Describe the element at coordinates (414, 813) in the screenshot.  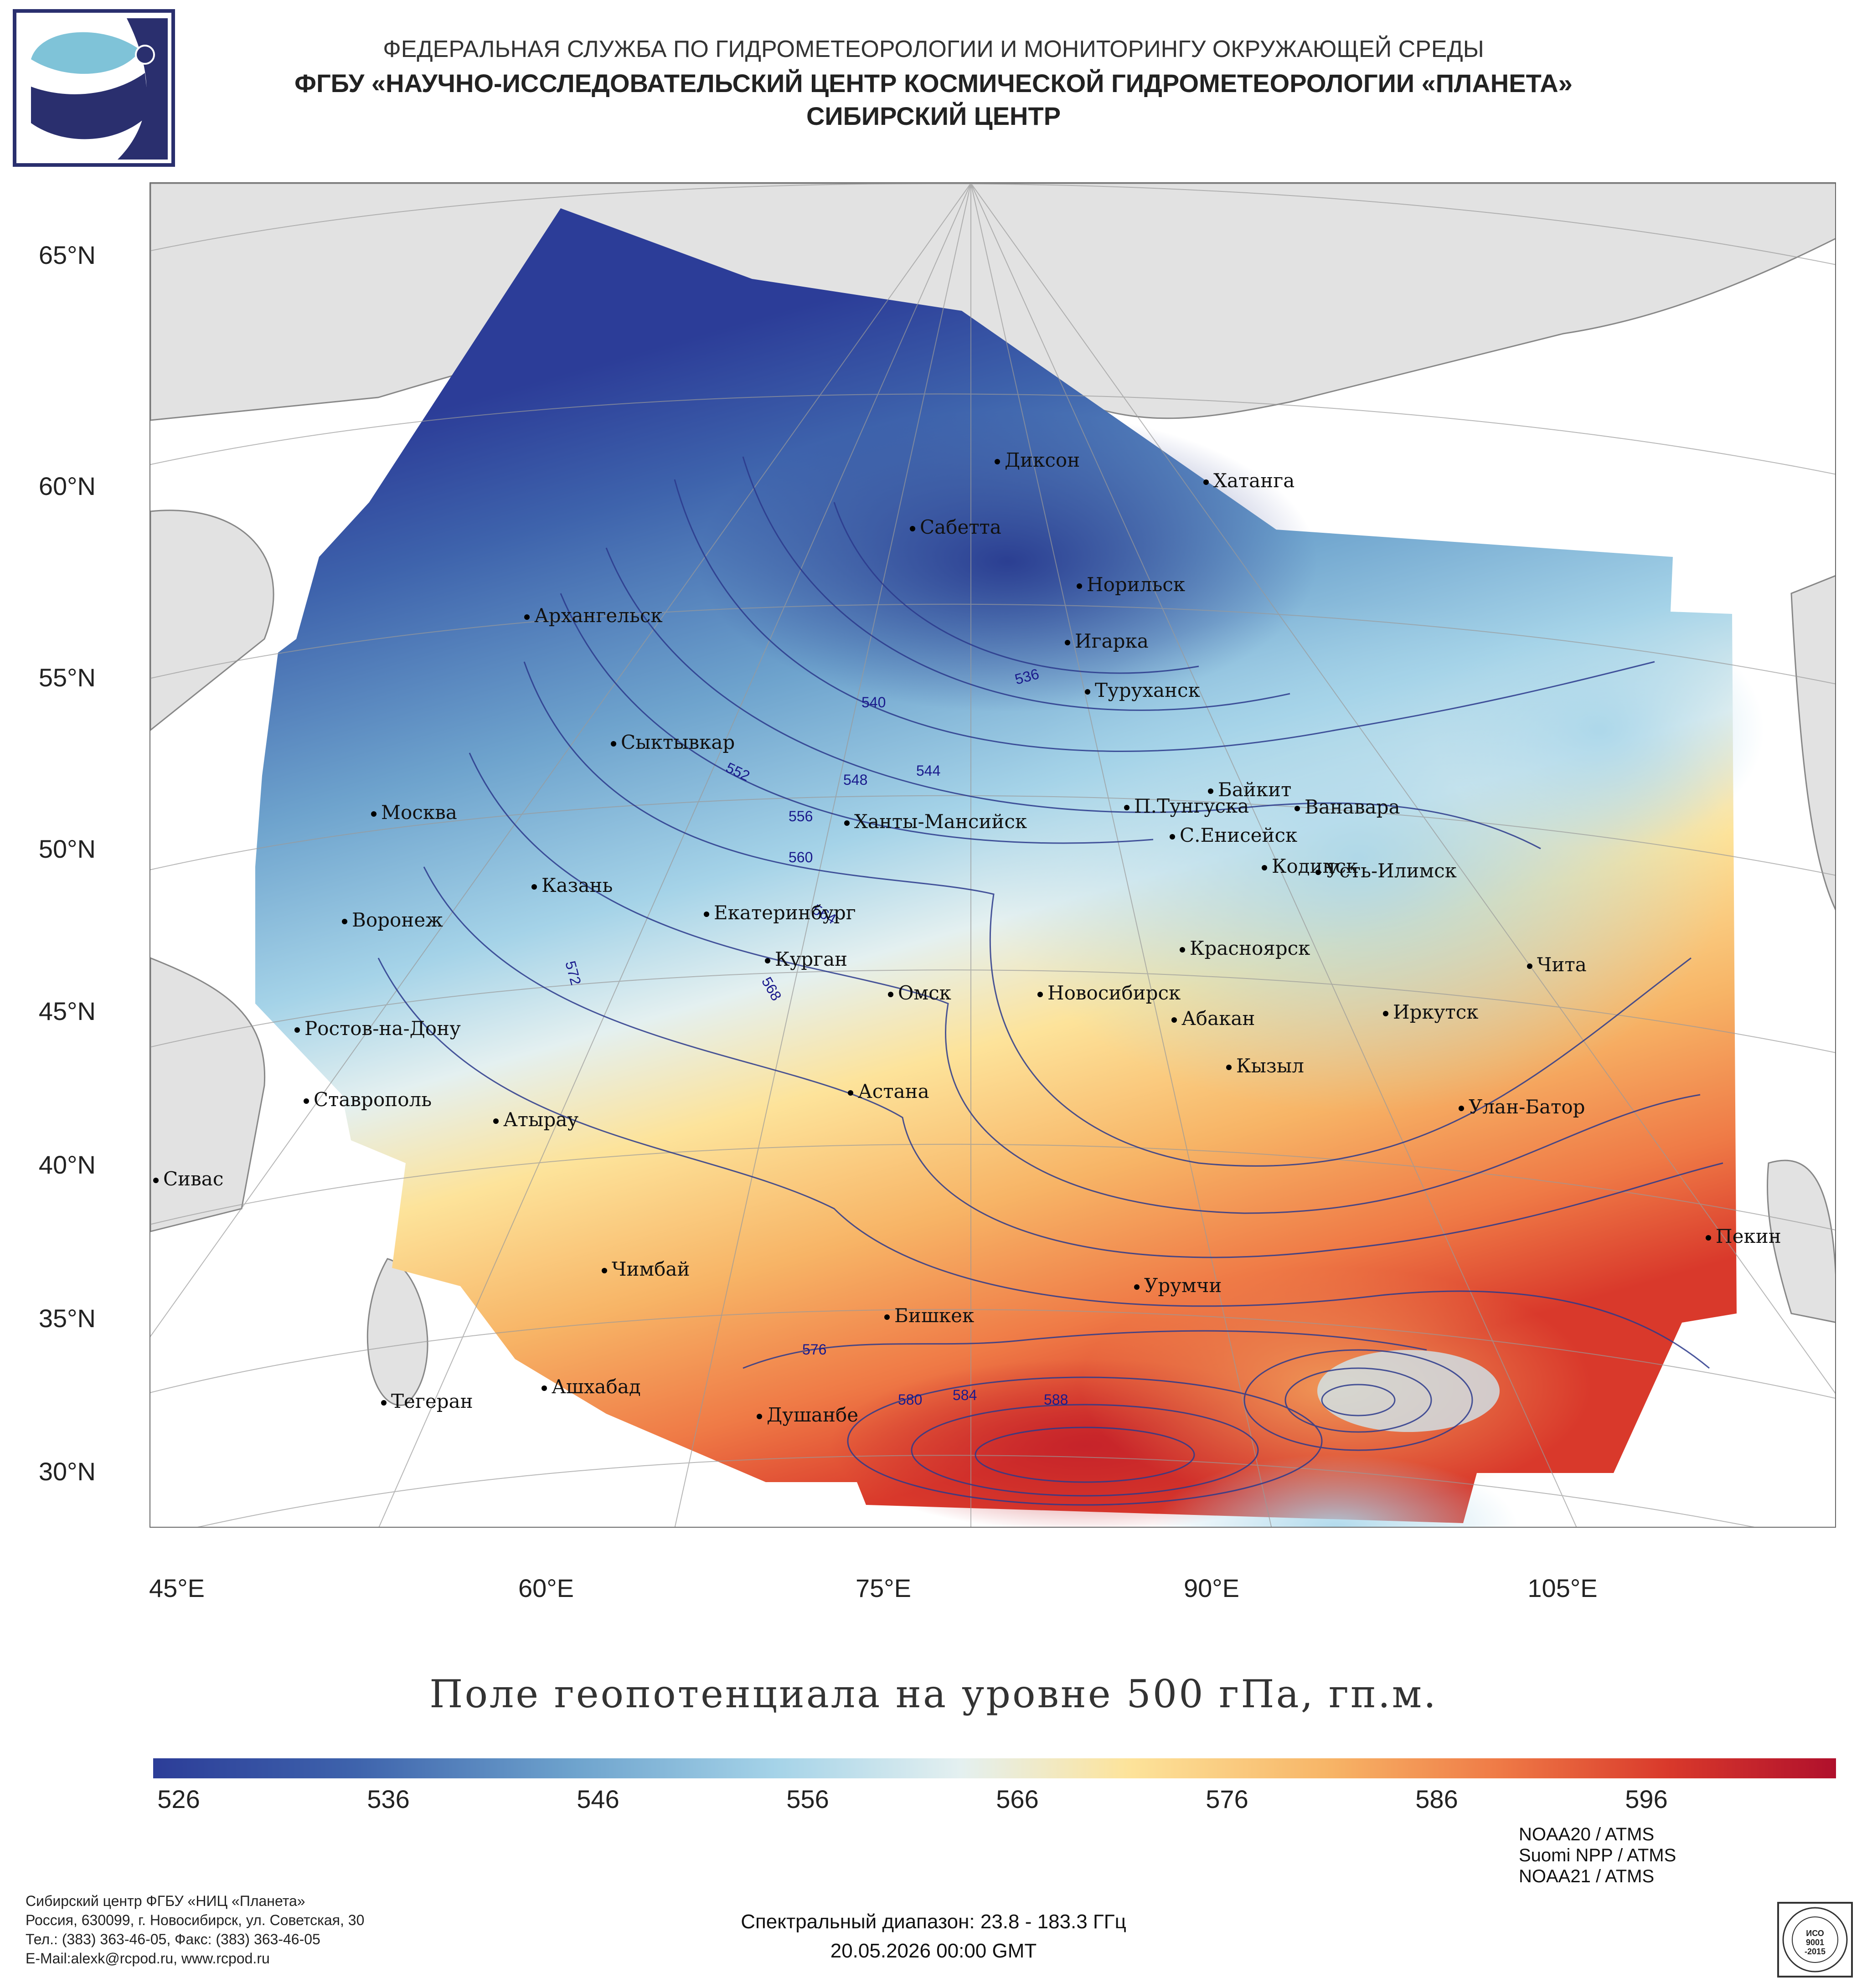
I see `city-moscow: Москва` at that location.